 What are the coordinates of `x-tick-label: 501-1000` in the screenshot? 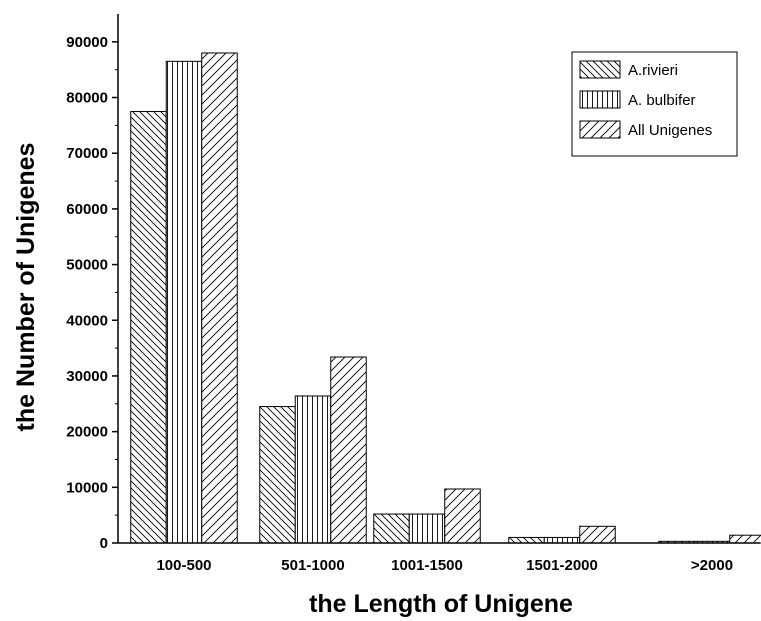 It's located at (312, 565).